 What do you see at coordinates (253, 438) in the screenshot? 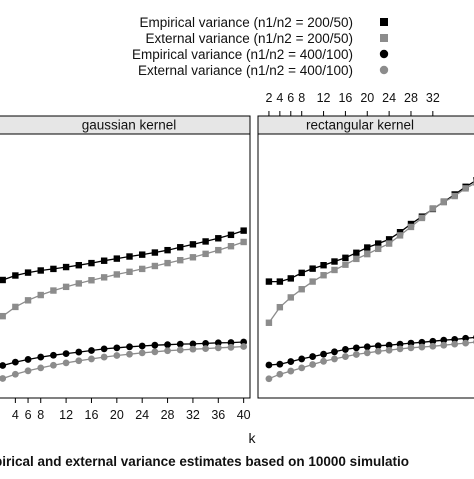
I see `x-axis-label: k` at bounding box center [253, 438].